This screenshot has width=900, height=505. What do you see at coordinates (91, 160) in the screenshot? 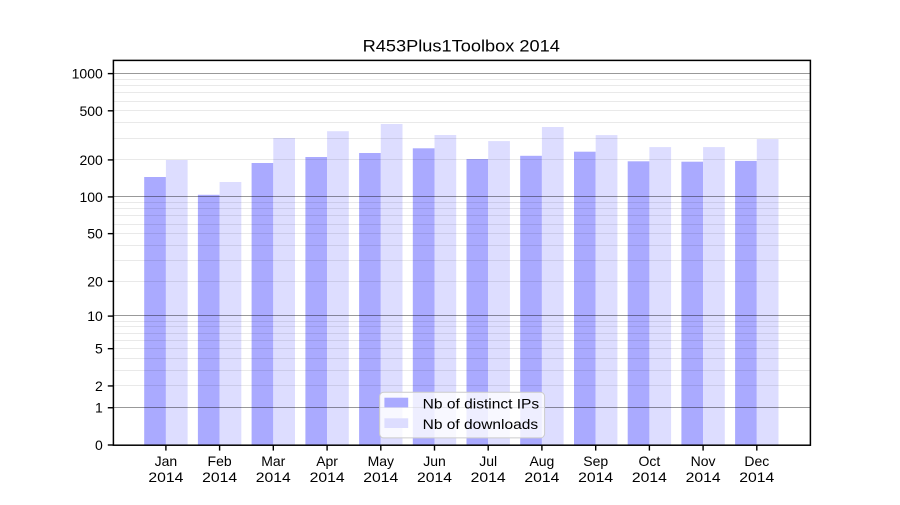
I see `svg-text: 200` at bounding box center [91, 160].